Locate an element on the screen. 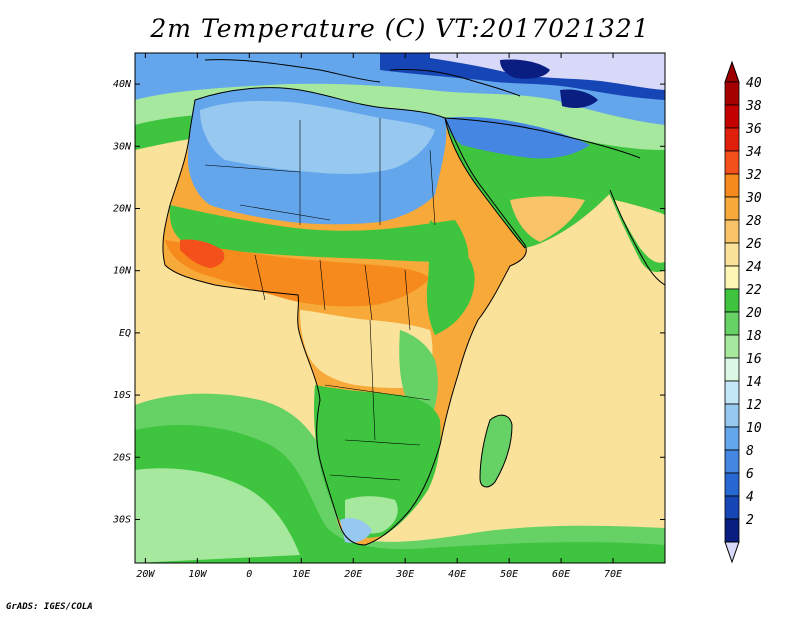 The width and height of the screenshot is (800, 618). colorbar-top-arrow is located at coordinates (732, 71).